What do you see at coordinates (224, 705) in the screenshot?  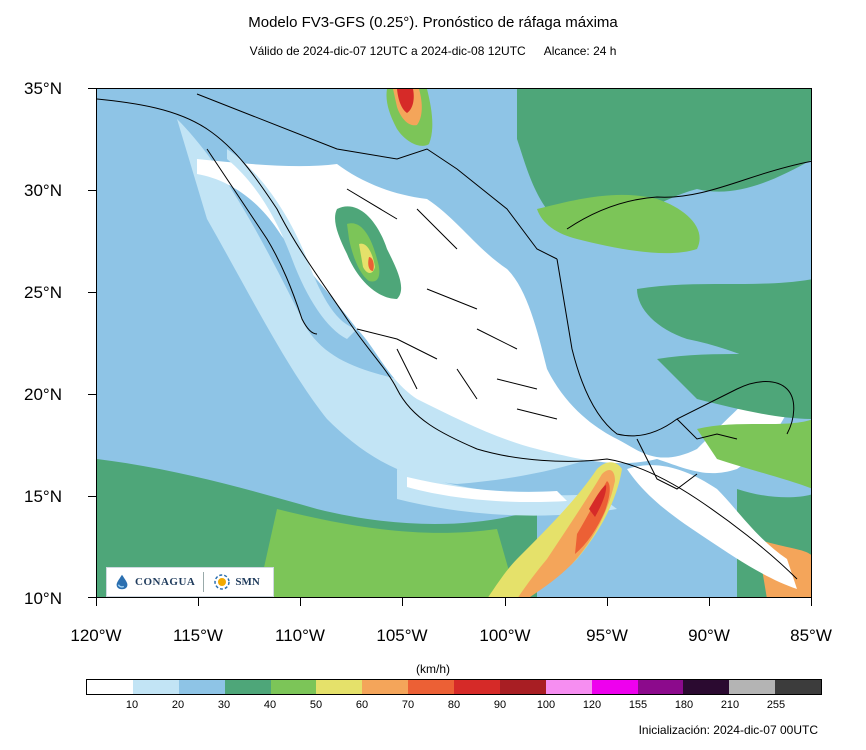 I see `colorbar-label: 30` at bounding box center [224, 705].